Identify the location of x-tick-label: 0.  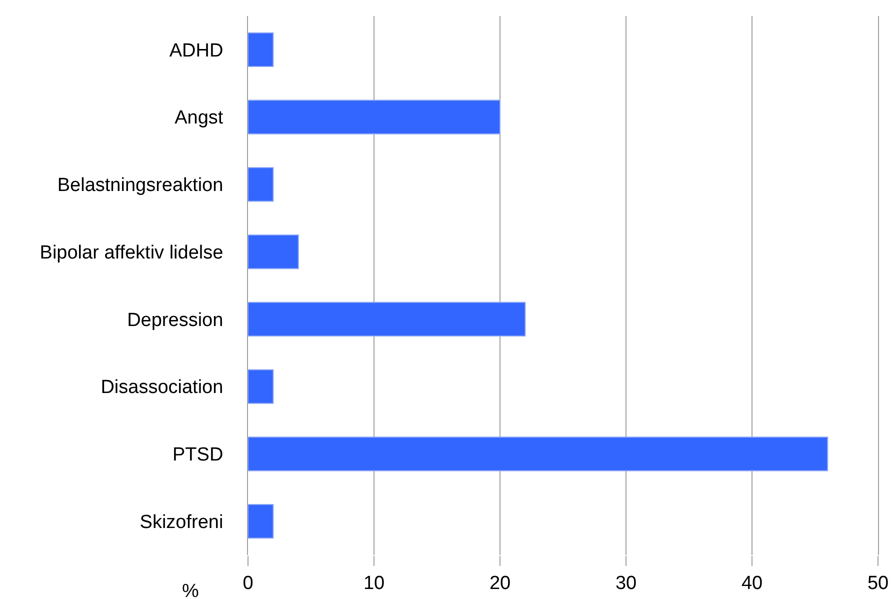
(248, 583).